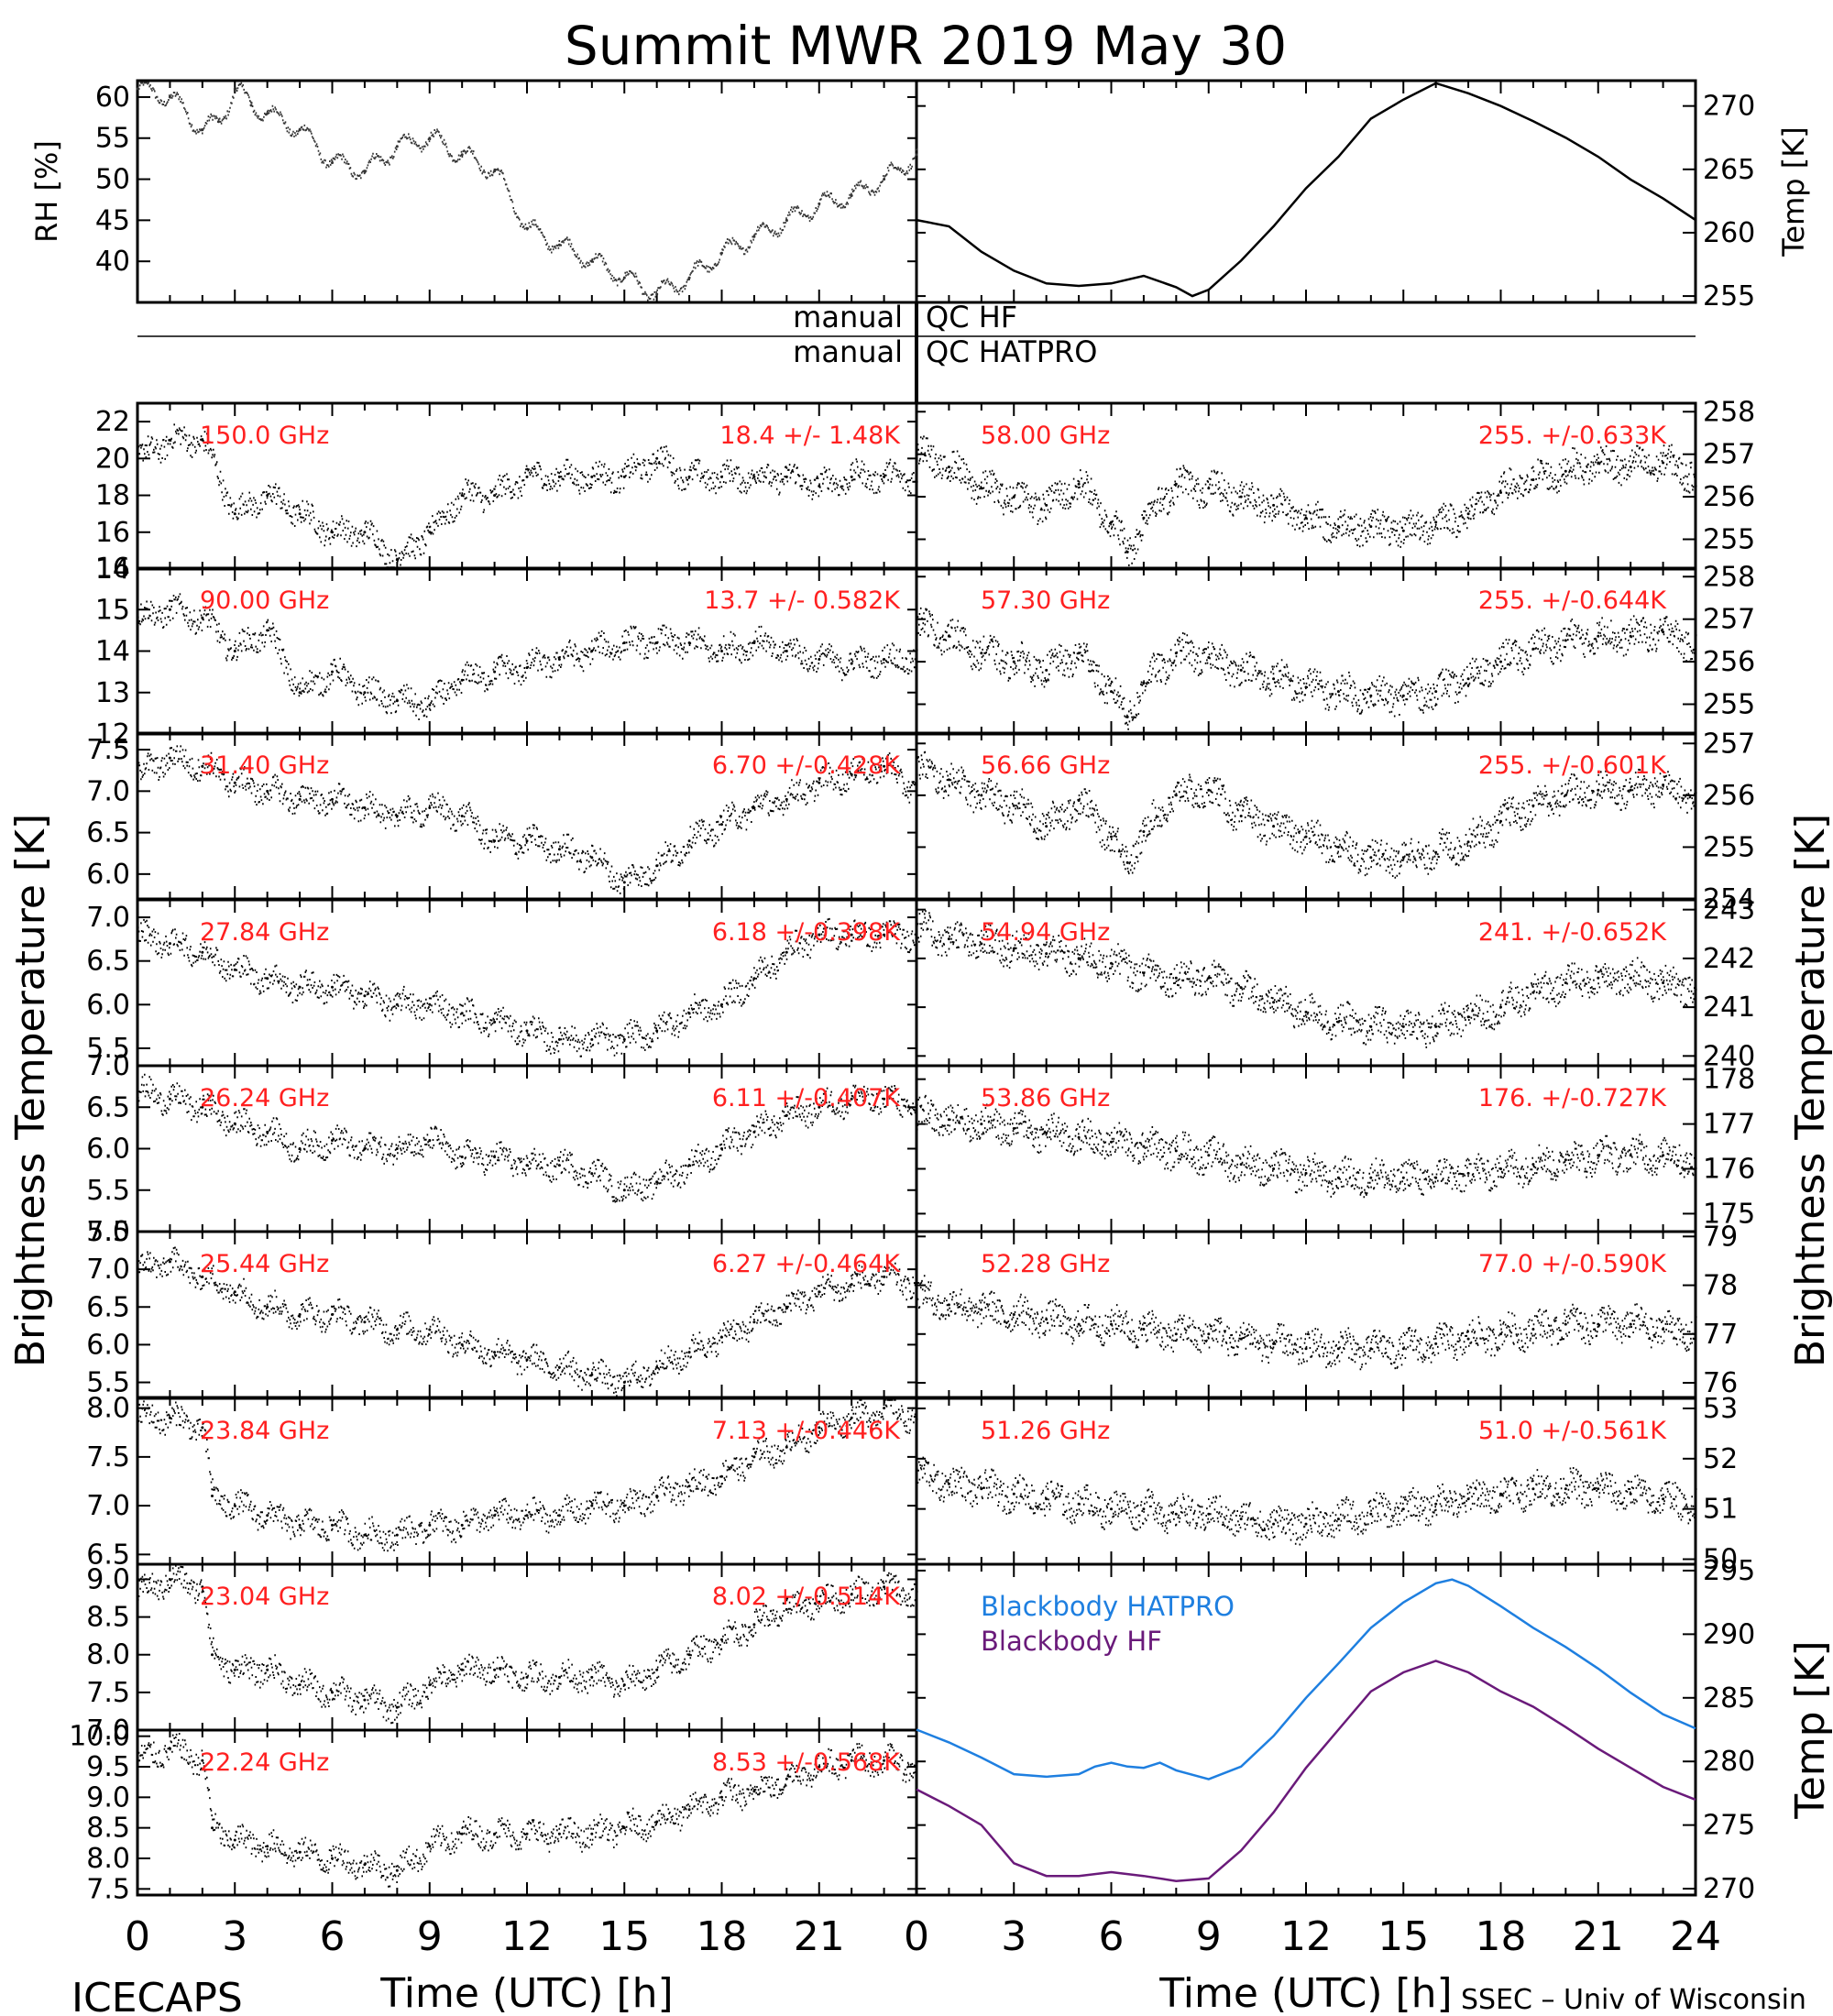 Image resolution: width=1833 pixels, height=2016 pixels. I want to click on y-tick-label: 13, so click(112, 693).